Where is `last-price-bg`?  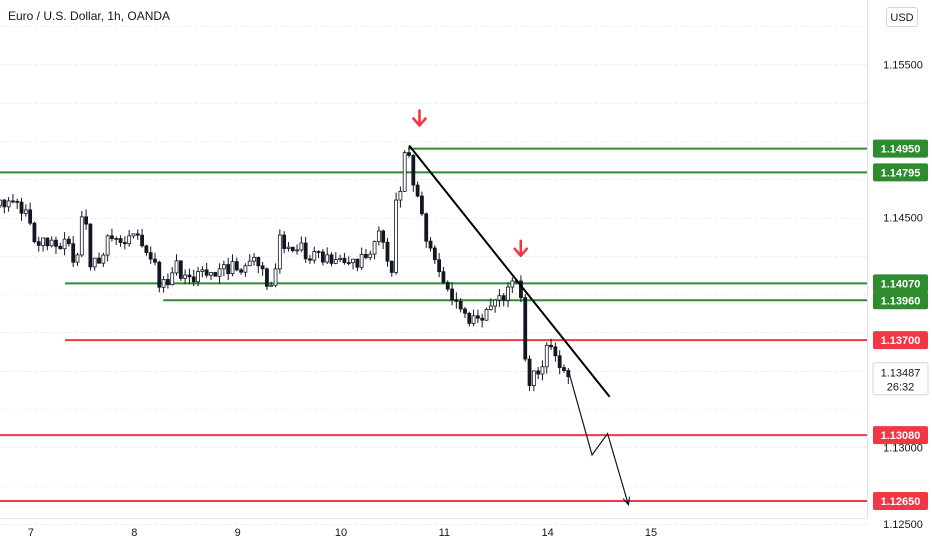 last-price-bg is located at coordinates (900, 379).